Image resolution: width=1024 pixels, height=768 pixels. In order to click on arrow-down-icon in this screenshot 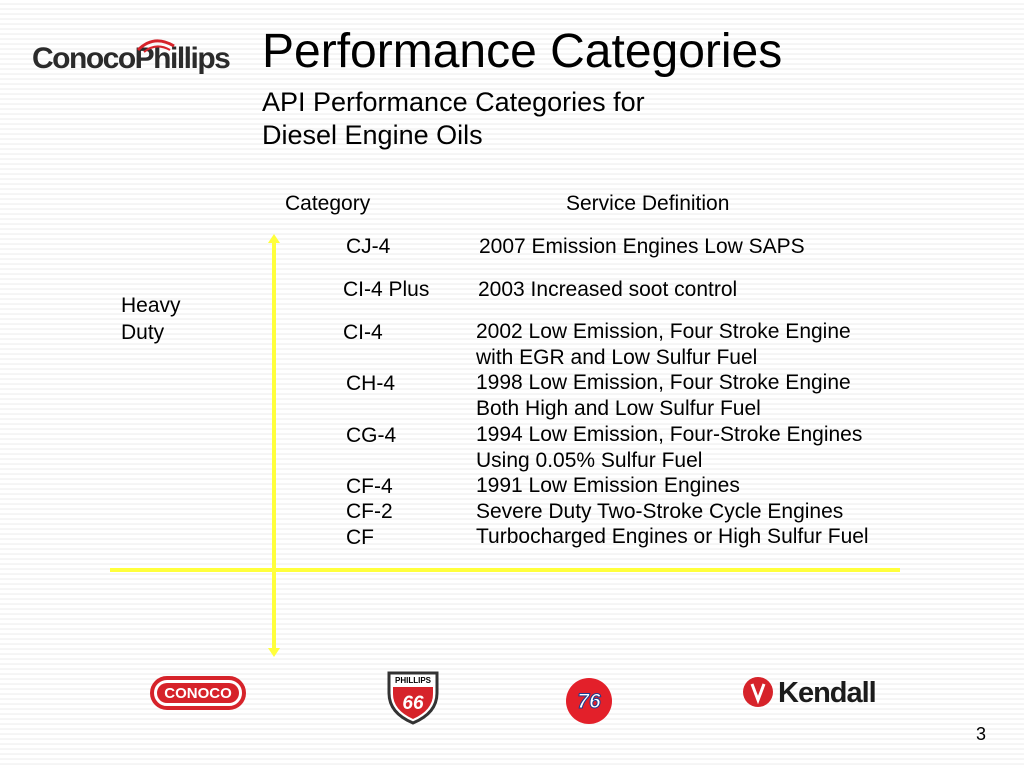, I will do `click(274, 652)`.